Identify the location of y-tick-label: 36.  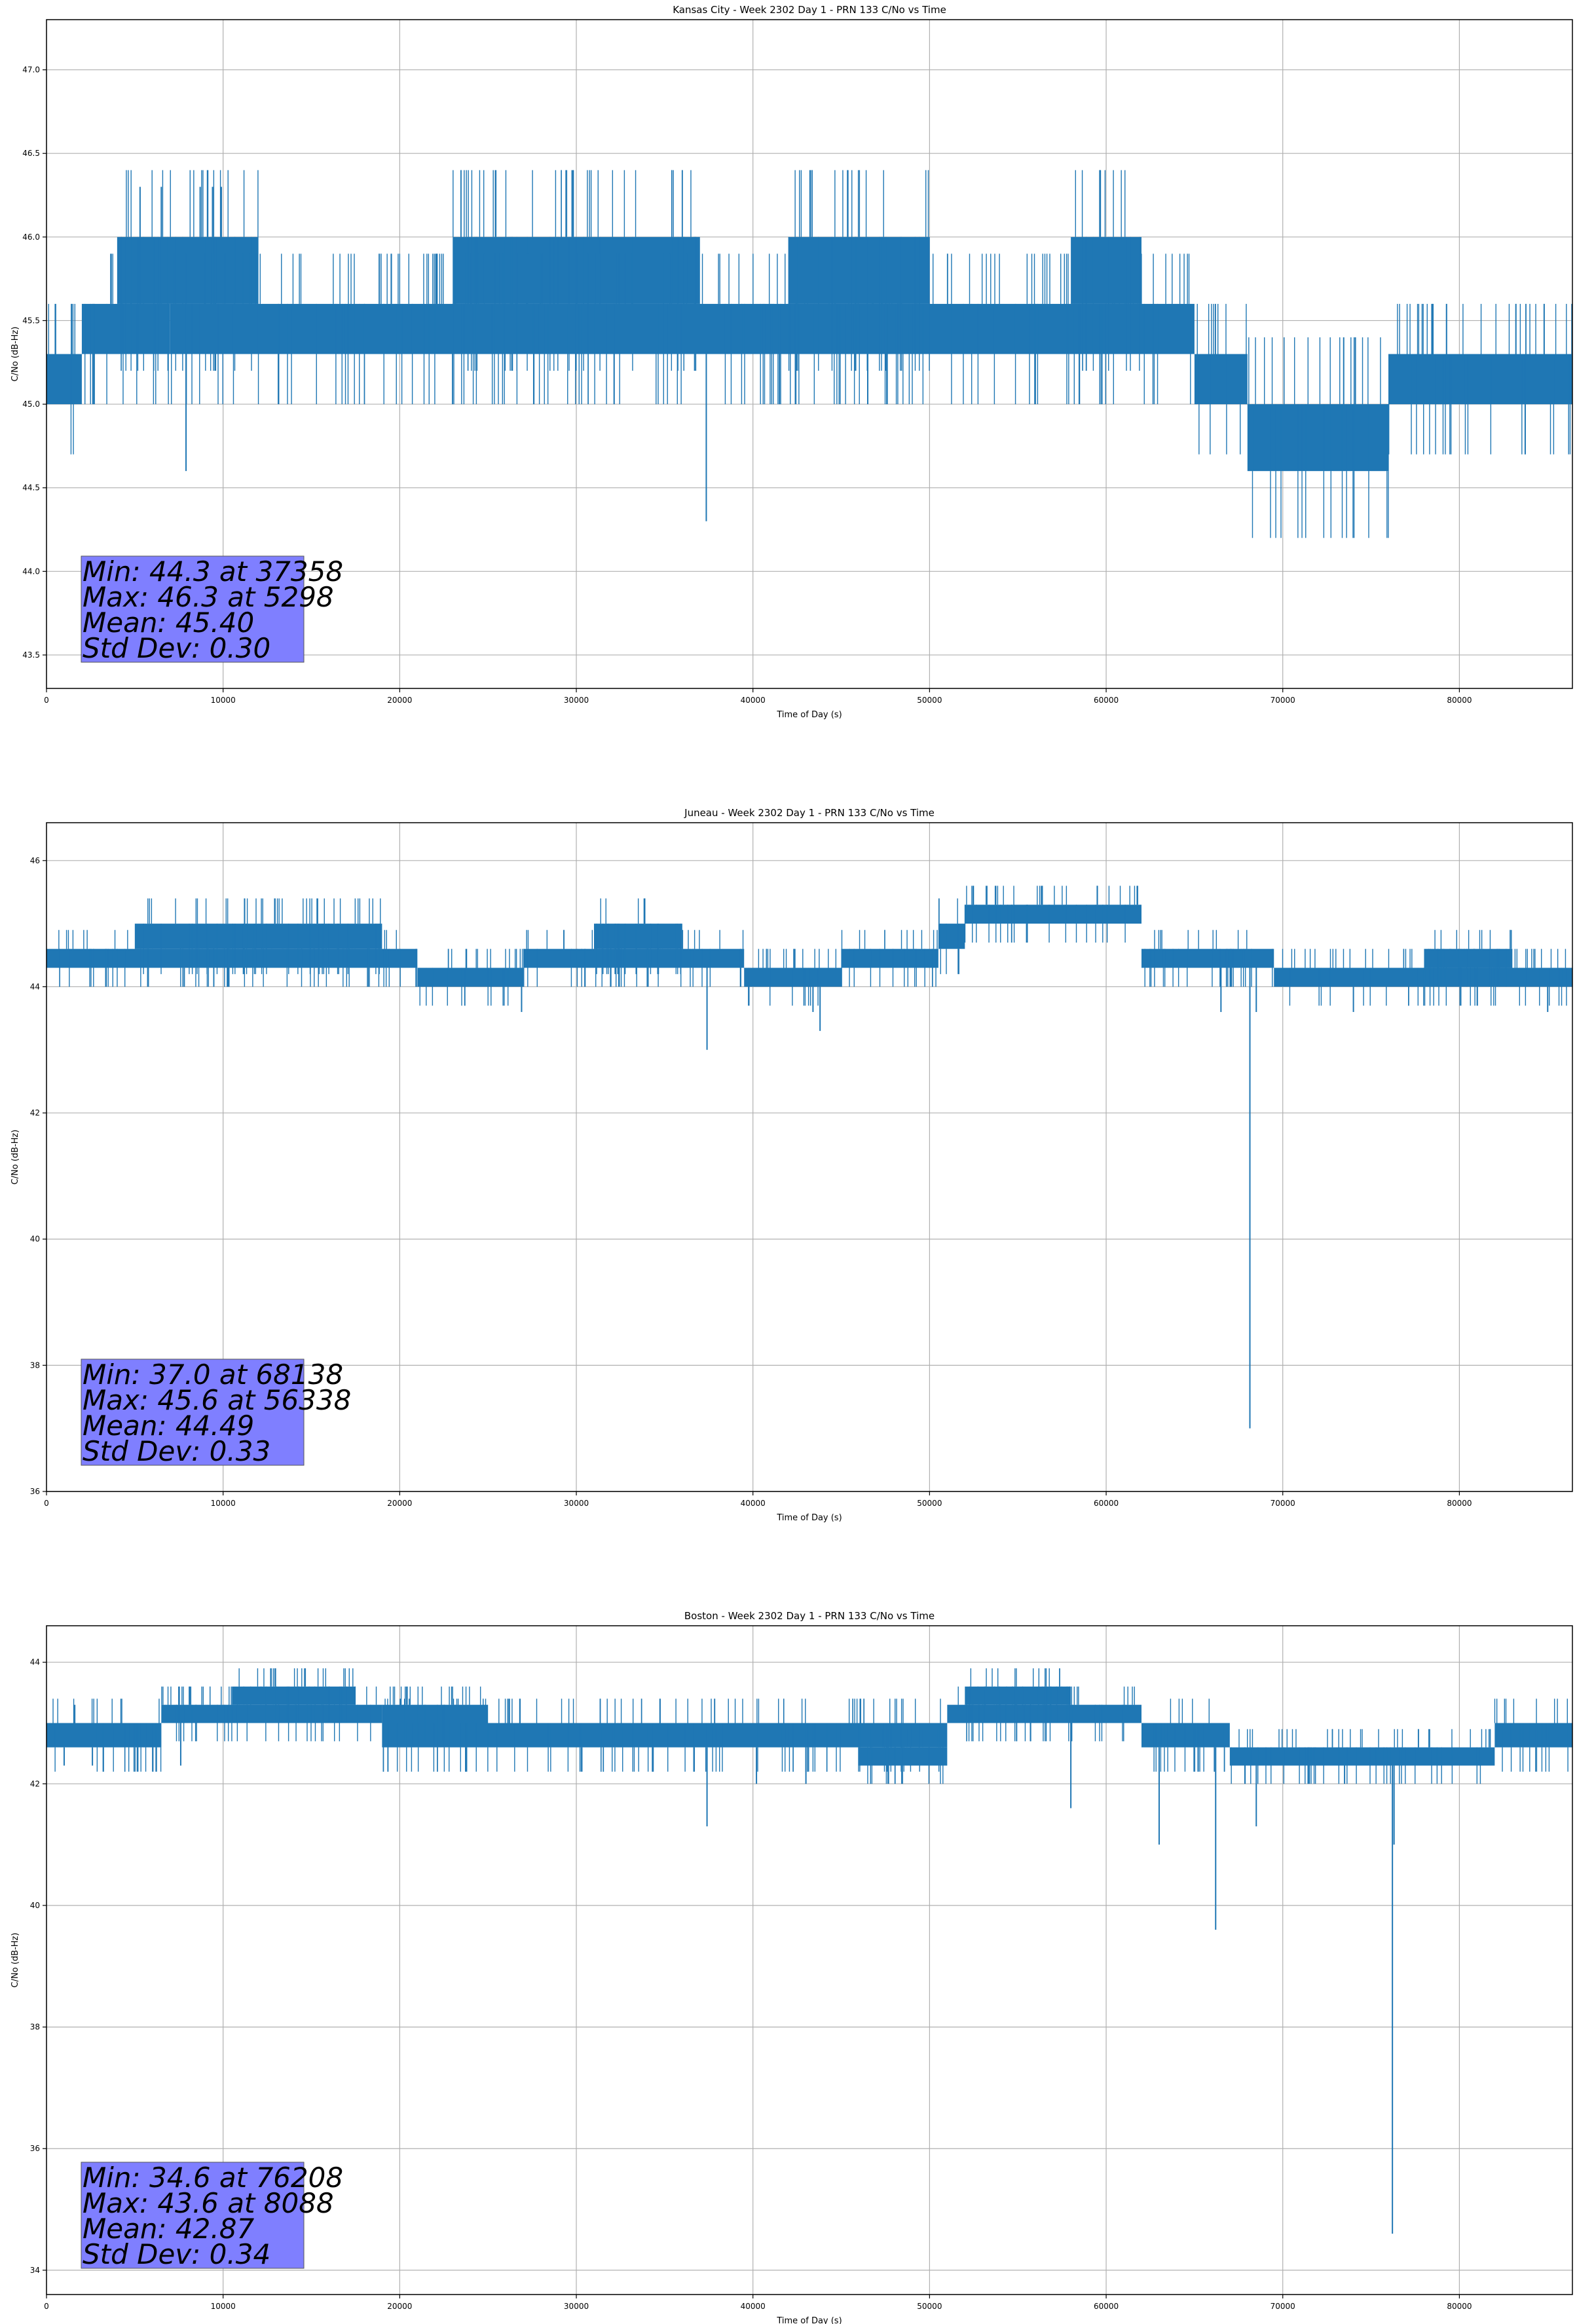
(35, 2148).